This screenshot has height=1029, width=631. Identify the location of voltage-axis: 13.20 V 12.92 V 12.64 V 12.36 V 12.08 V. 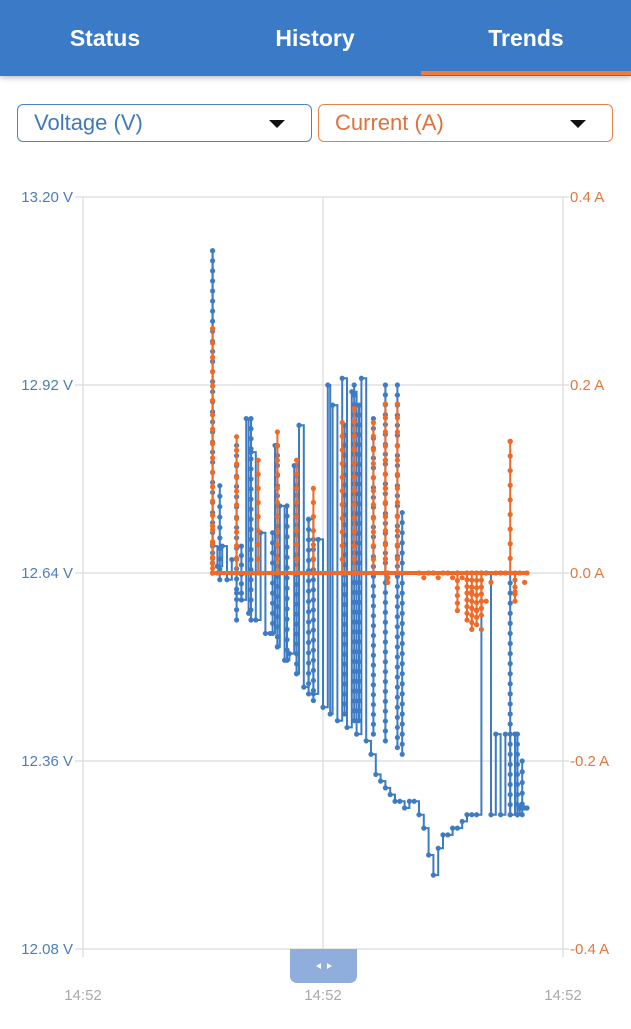
(47, 573).